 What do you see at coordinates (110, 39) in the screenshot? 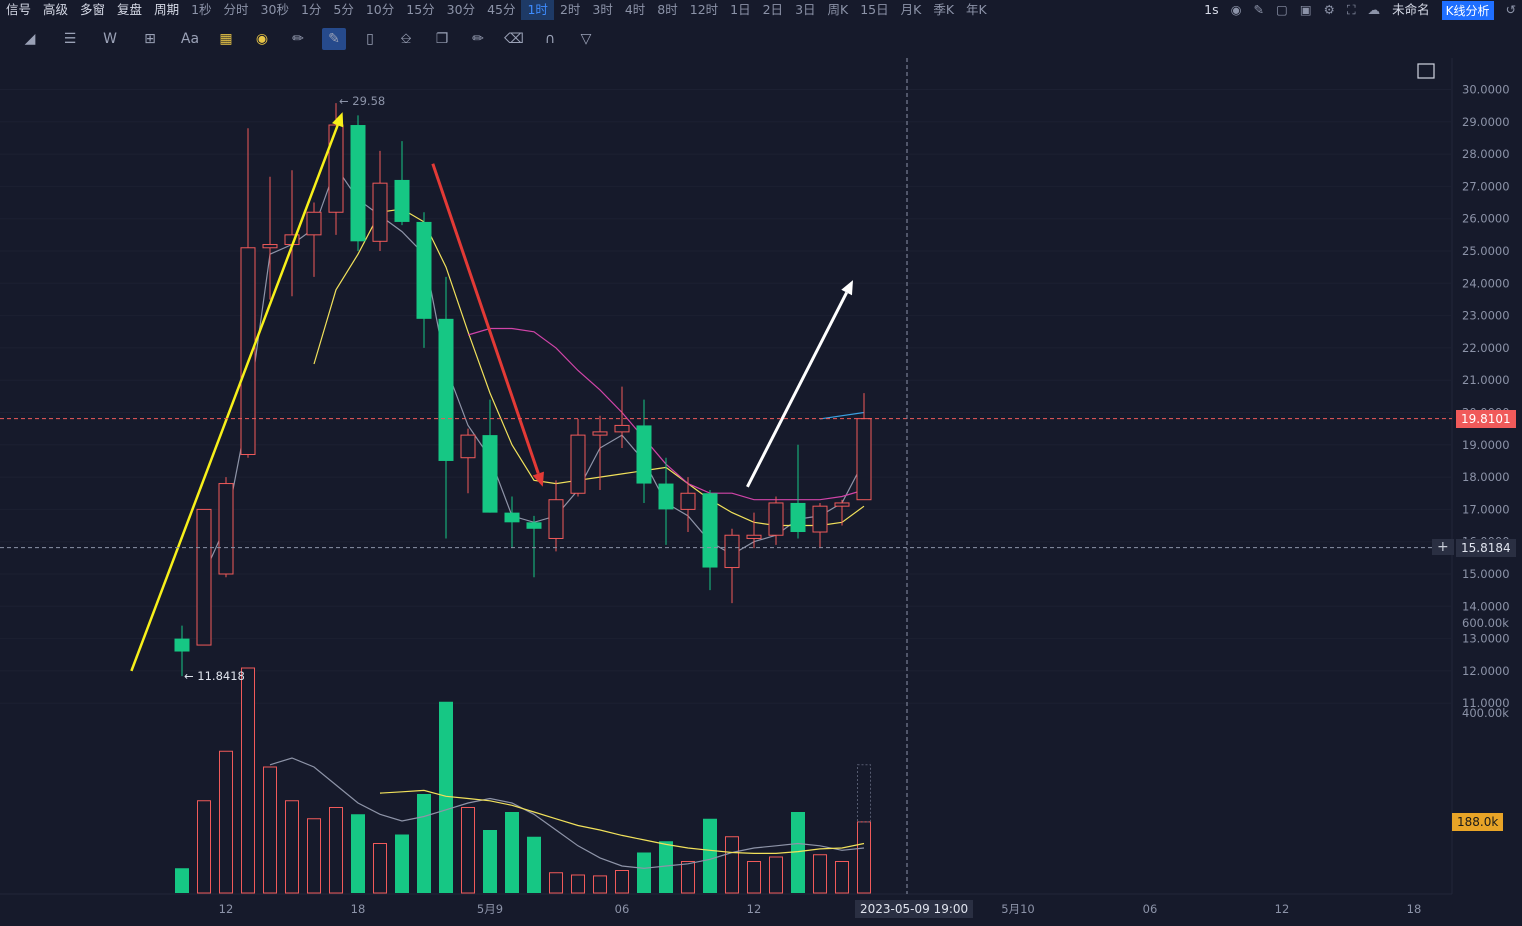
I see `wave-icon: W` at bounding box center [110, 39].